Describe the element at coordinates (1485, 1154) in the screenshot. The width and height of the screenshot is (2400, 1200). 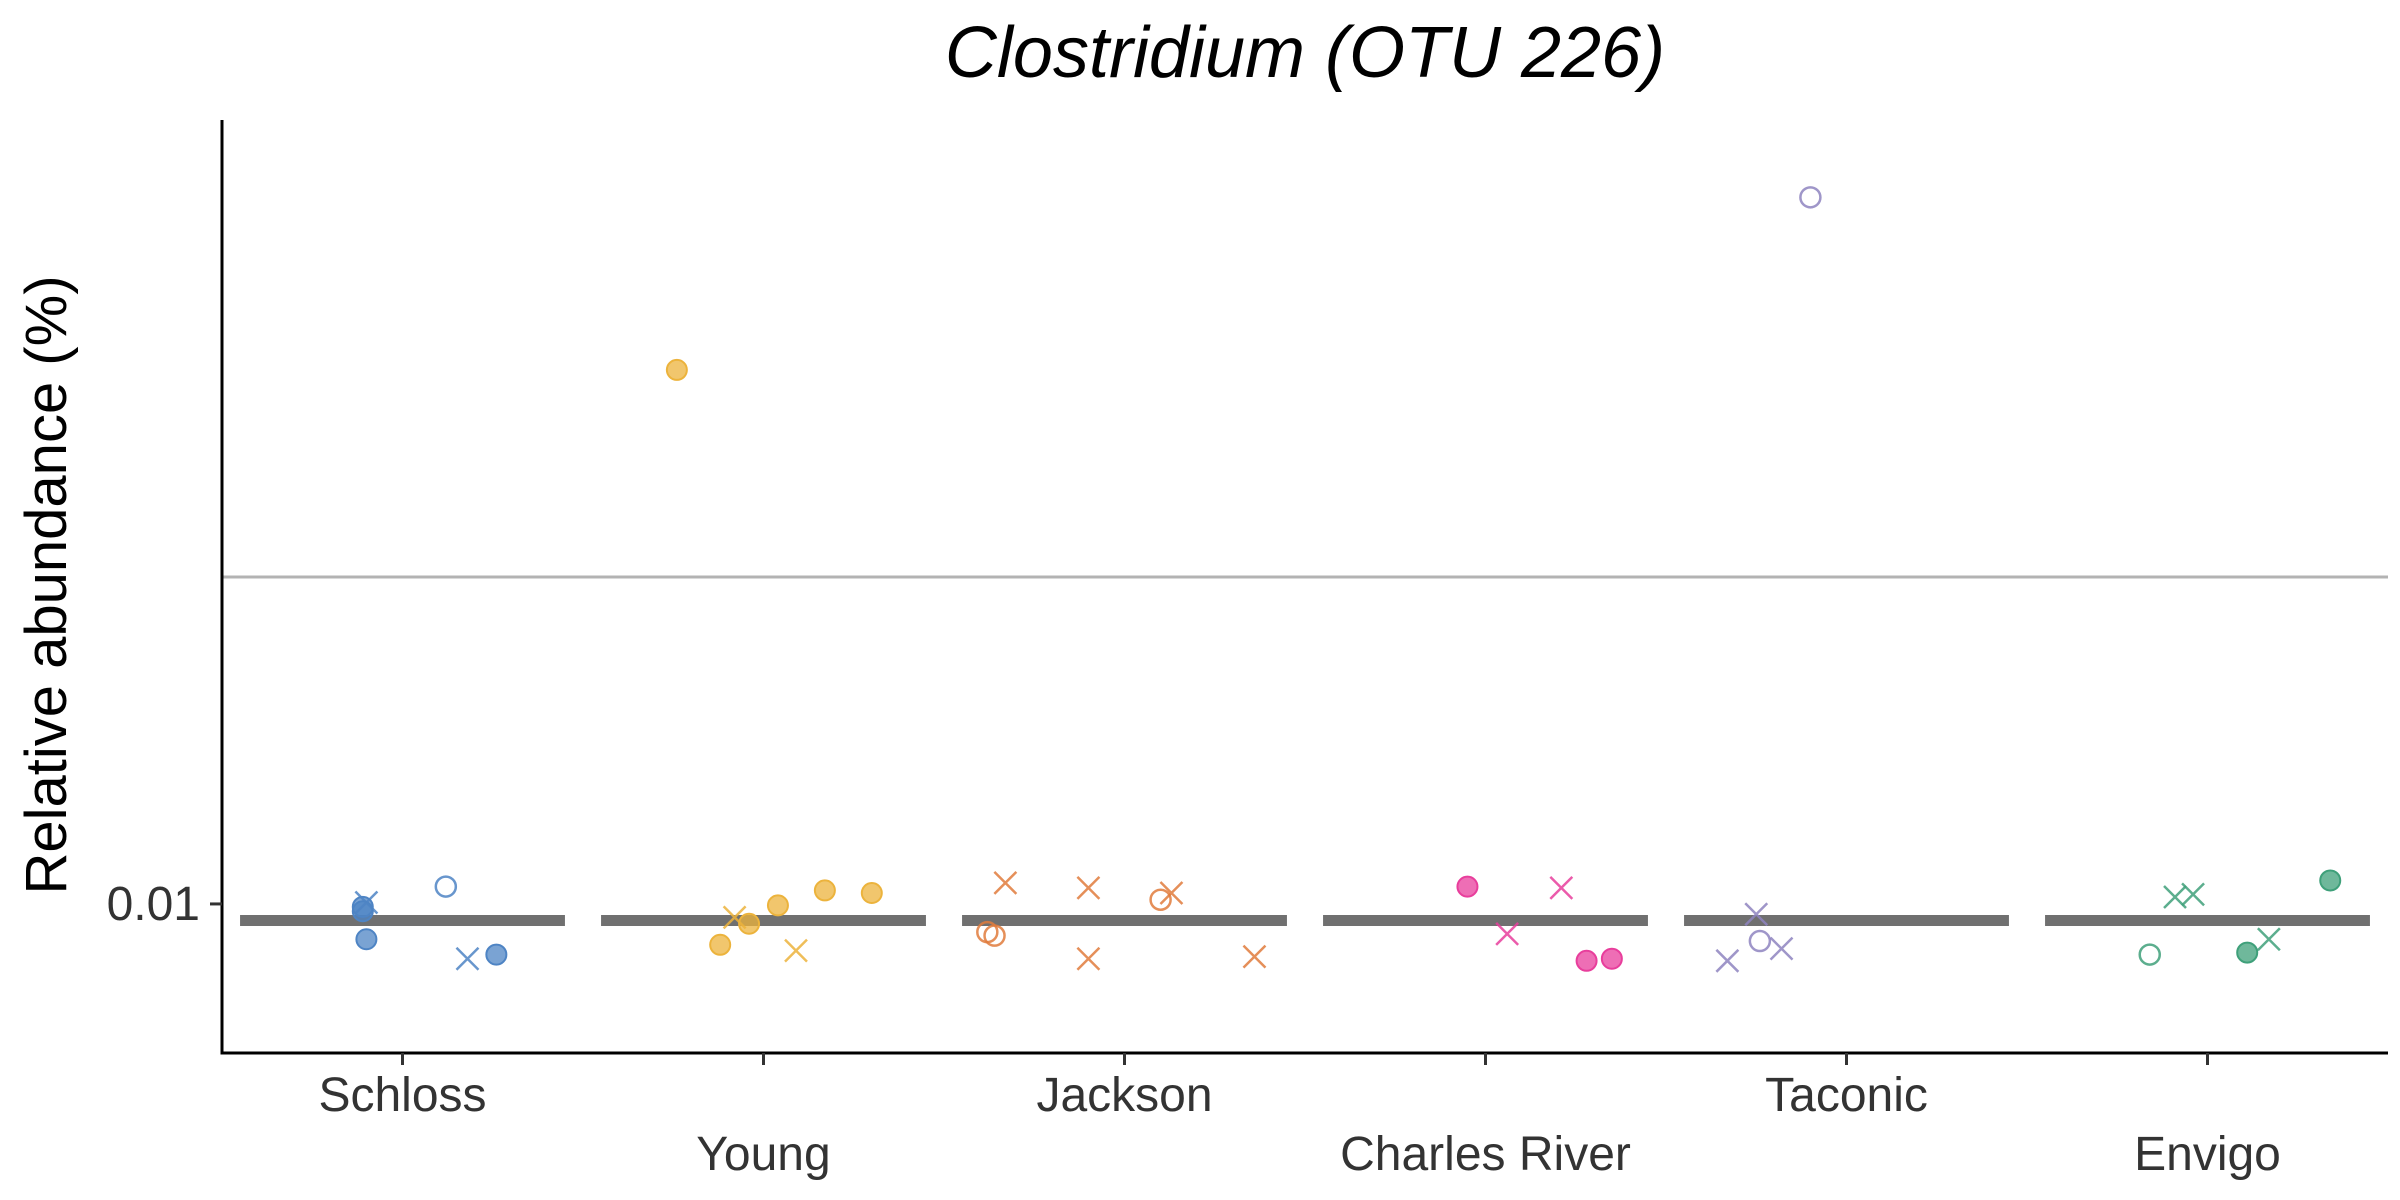
I see `x-tick-label-charles-river: Charles River` at that location.